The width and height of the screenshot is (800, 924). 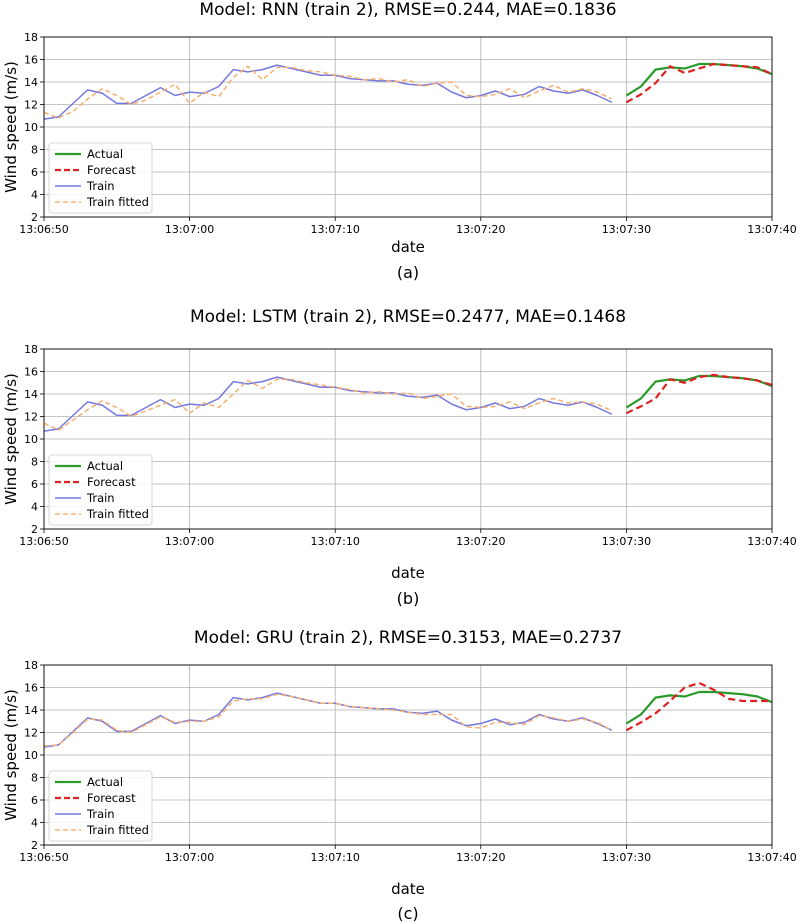 What do you see at coordinates (408, 272) in the screenshot?
I see `panel-label: (a)` at bounding box center [408, 272].